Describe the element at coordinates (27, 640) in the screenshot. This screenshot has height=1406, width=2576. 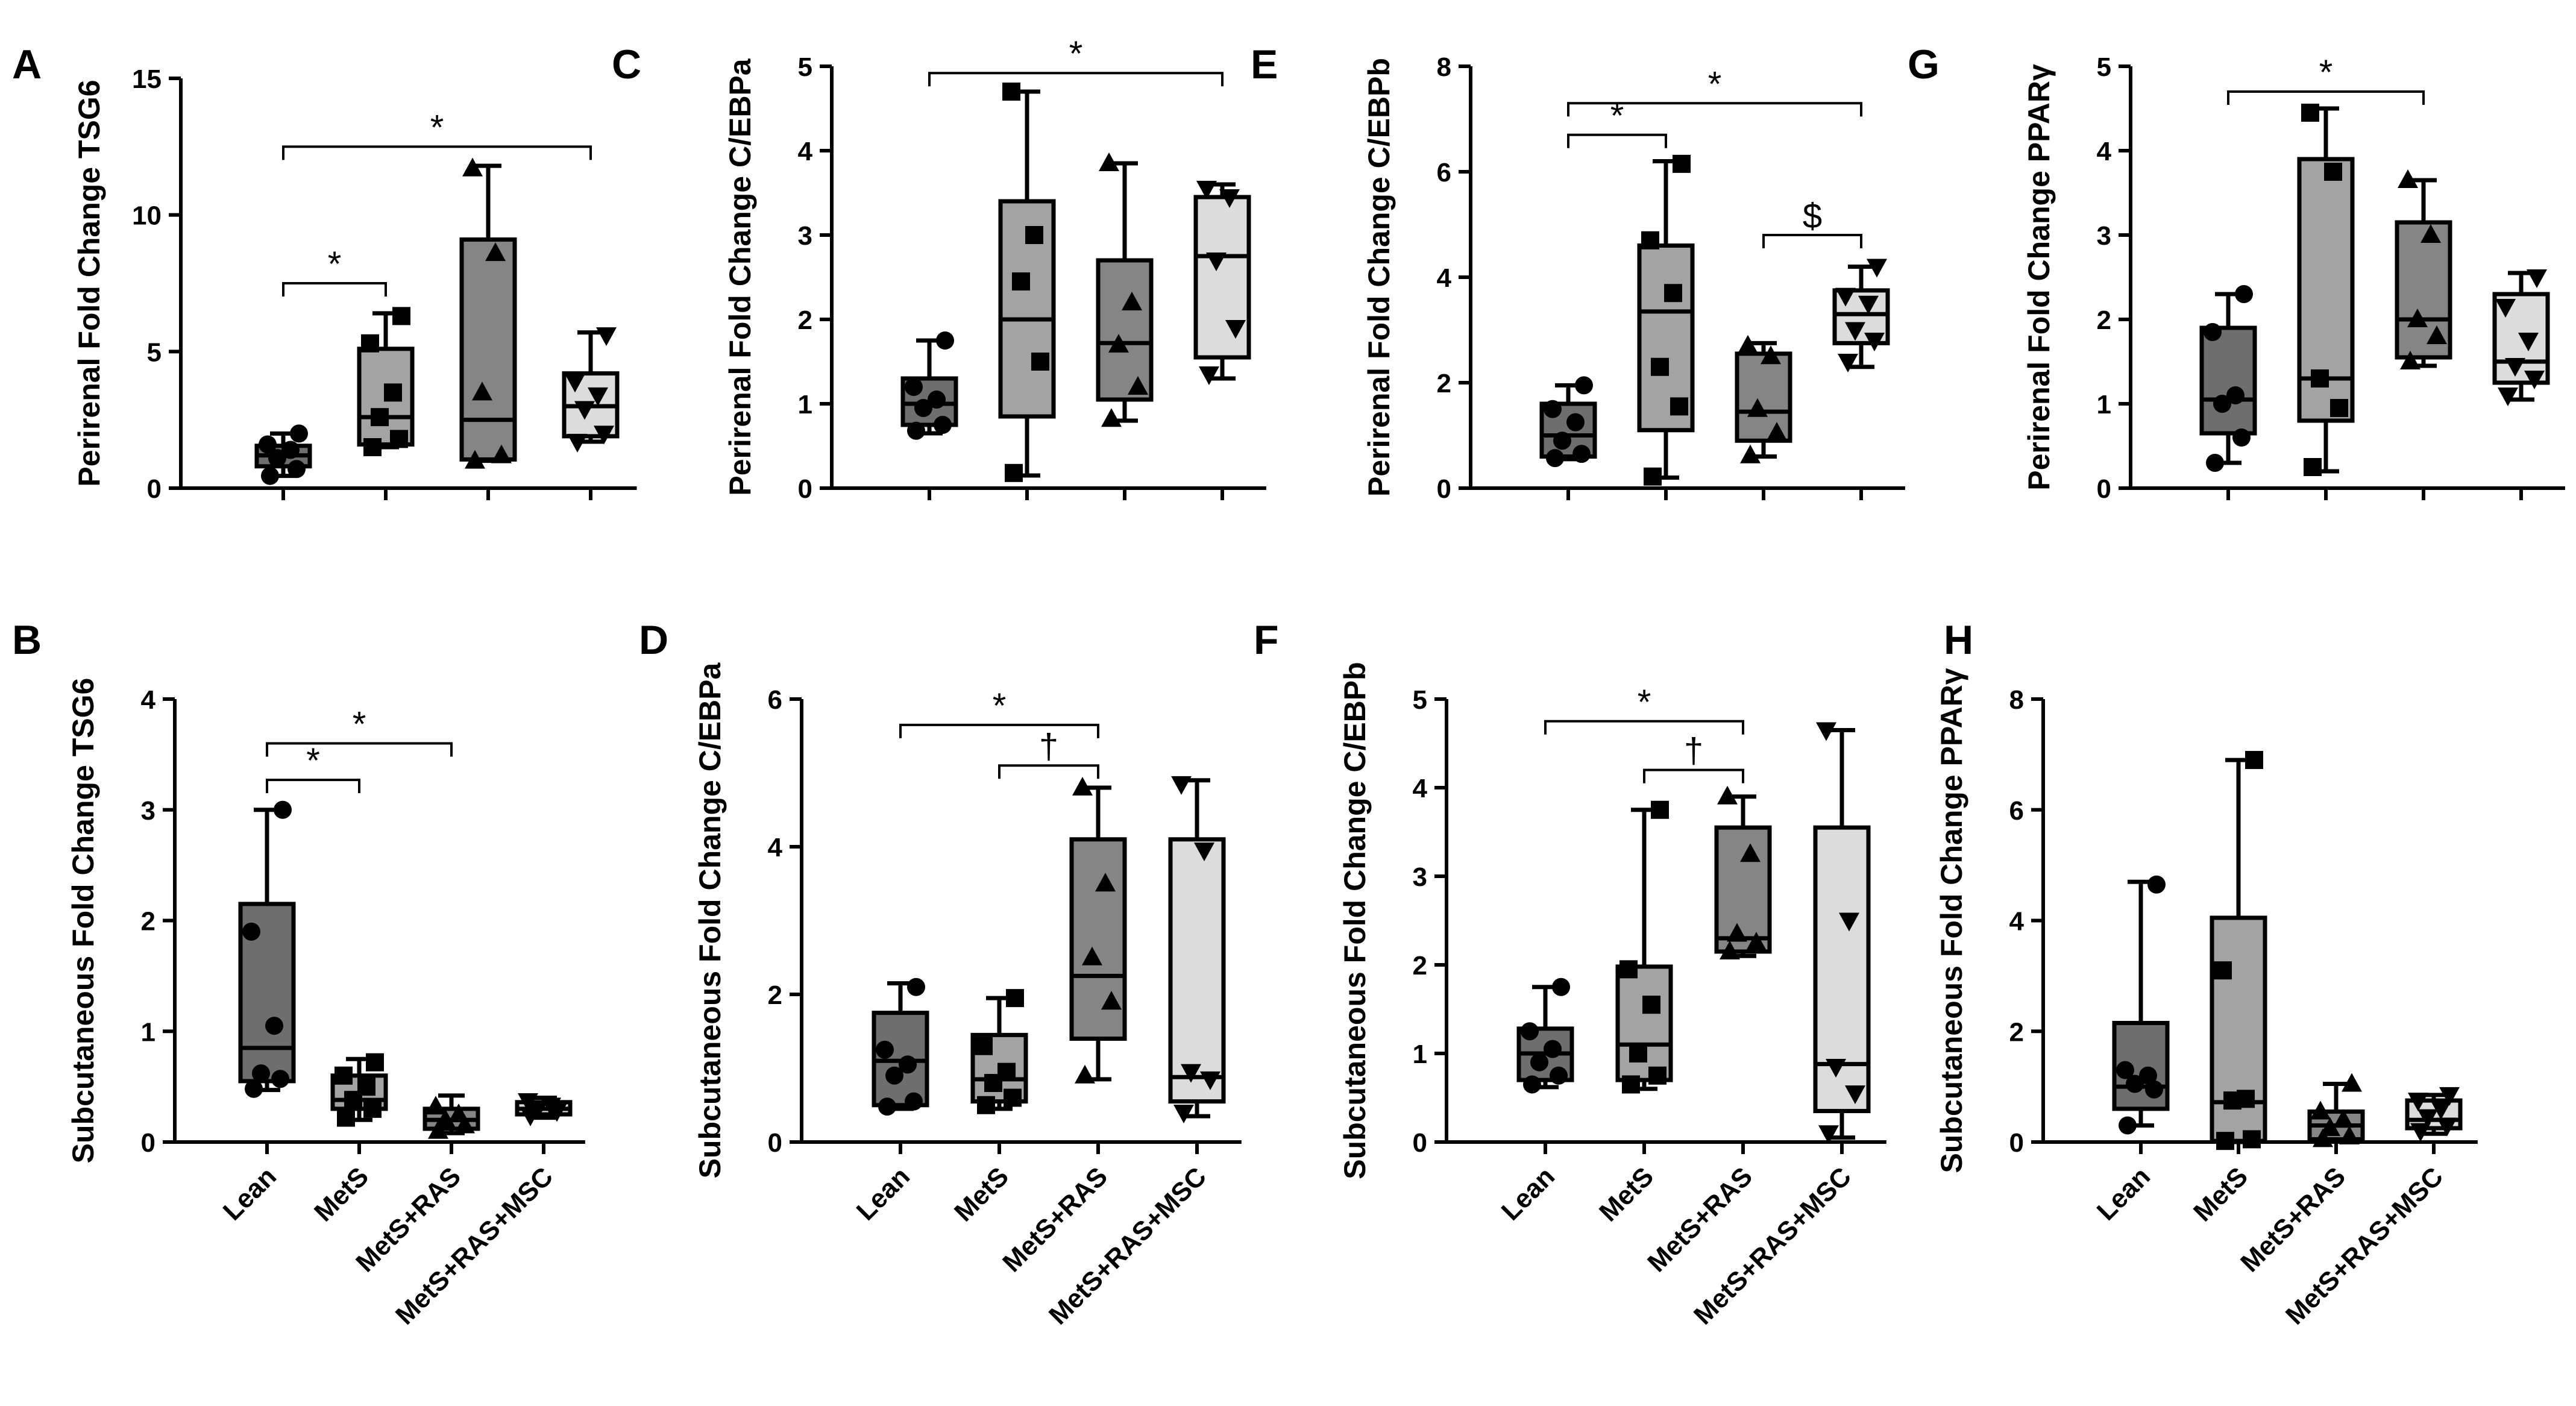
I see `panel-letter: B` at that location.